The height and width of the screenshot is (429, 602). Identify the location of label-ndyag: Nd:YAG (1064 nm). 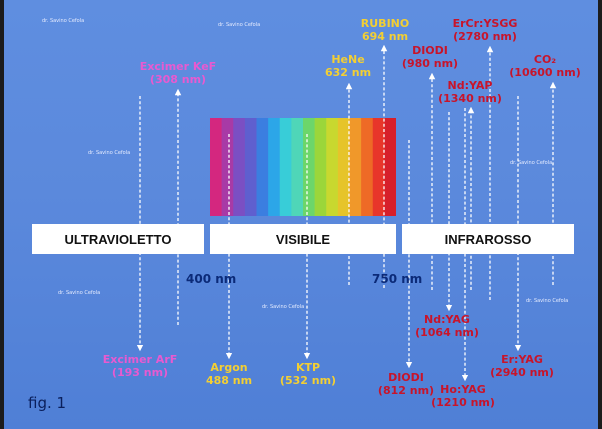
(447, 326).